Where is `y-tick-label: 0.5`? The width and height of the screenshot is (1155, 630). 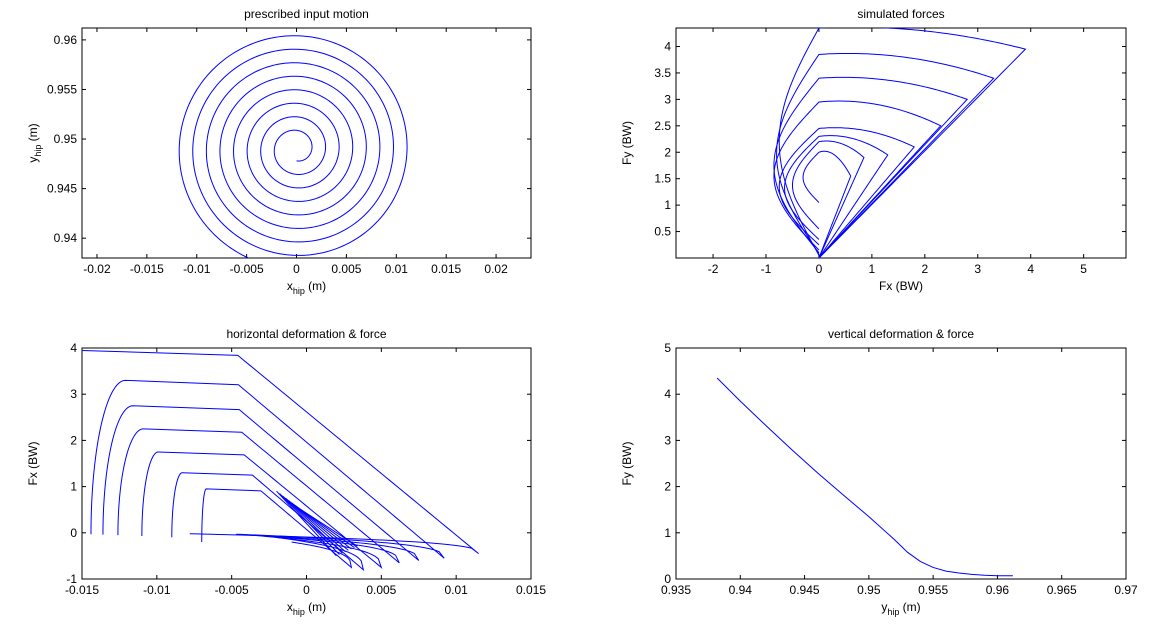 y-tick-label: 0.5 is located at coordinates (662, 232).